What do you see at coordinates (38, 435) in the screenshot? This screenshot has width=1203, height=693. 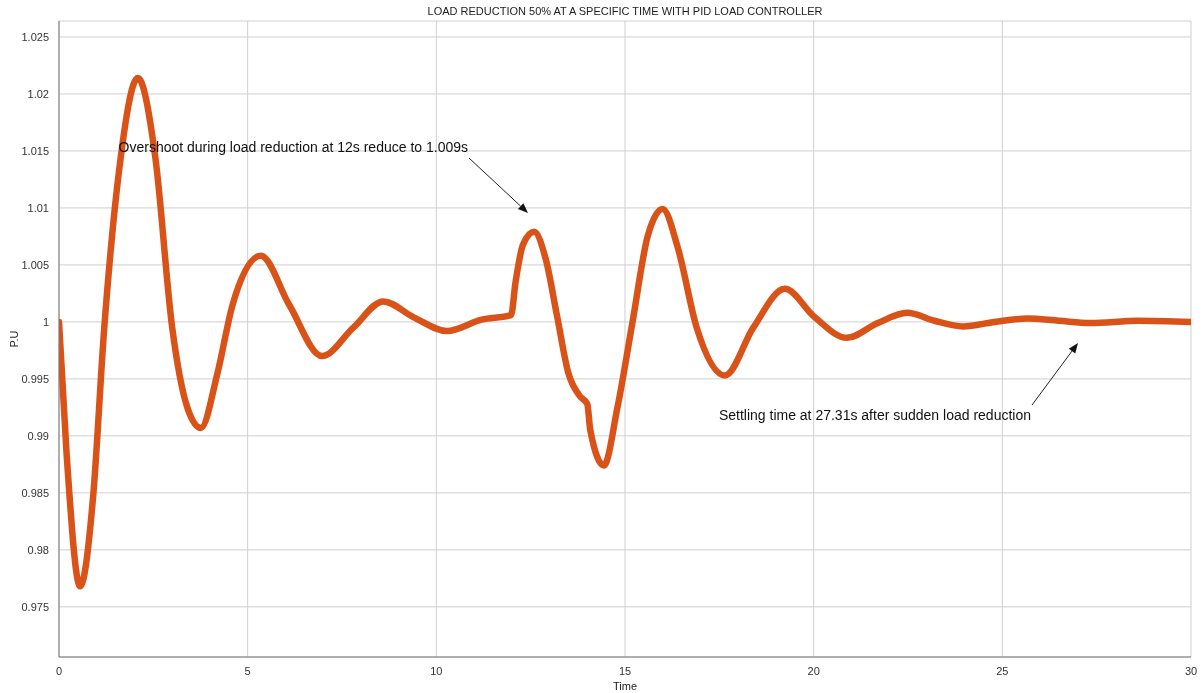 I see `y-tick-label: 0.99` at bounding box center [38, 435].